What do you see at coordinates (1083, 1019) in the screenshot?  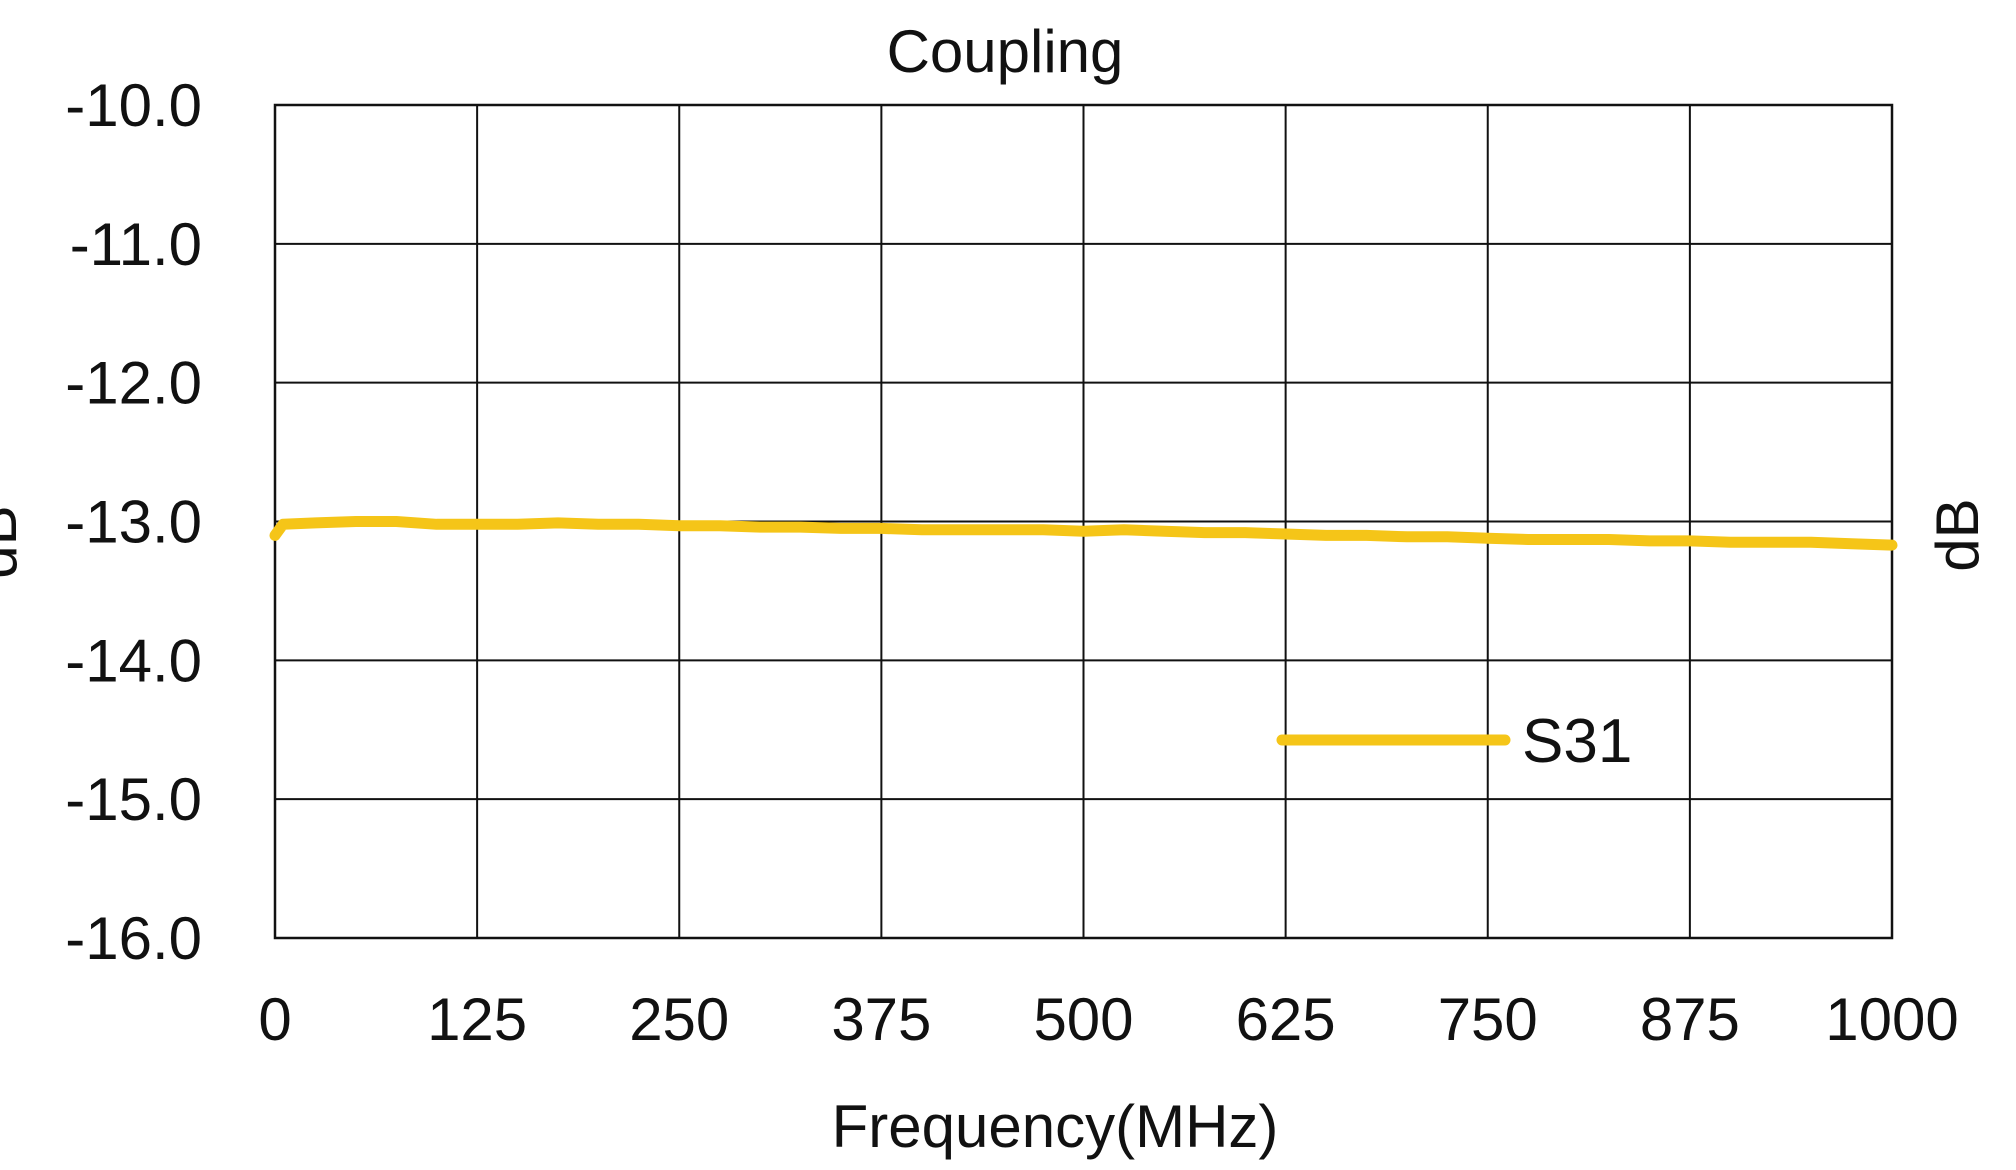 I see `x-tick-label: 500` at bounding box center [1083, 1019].